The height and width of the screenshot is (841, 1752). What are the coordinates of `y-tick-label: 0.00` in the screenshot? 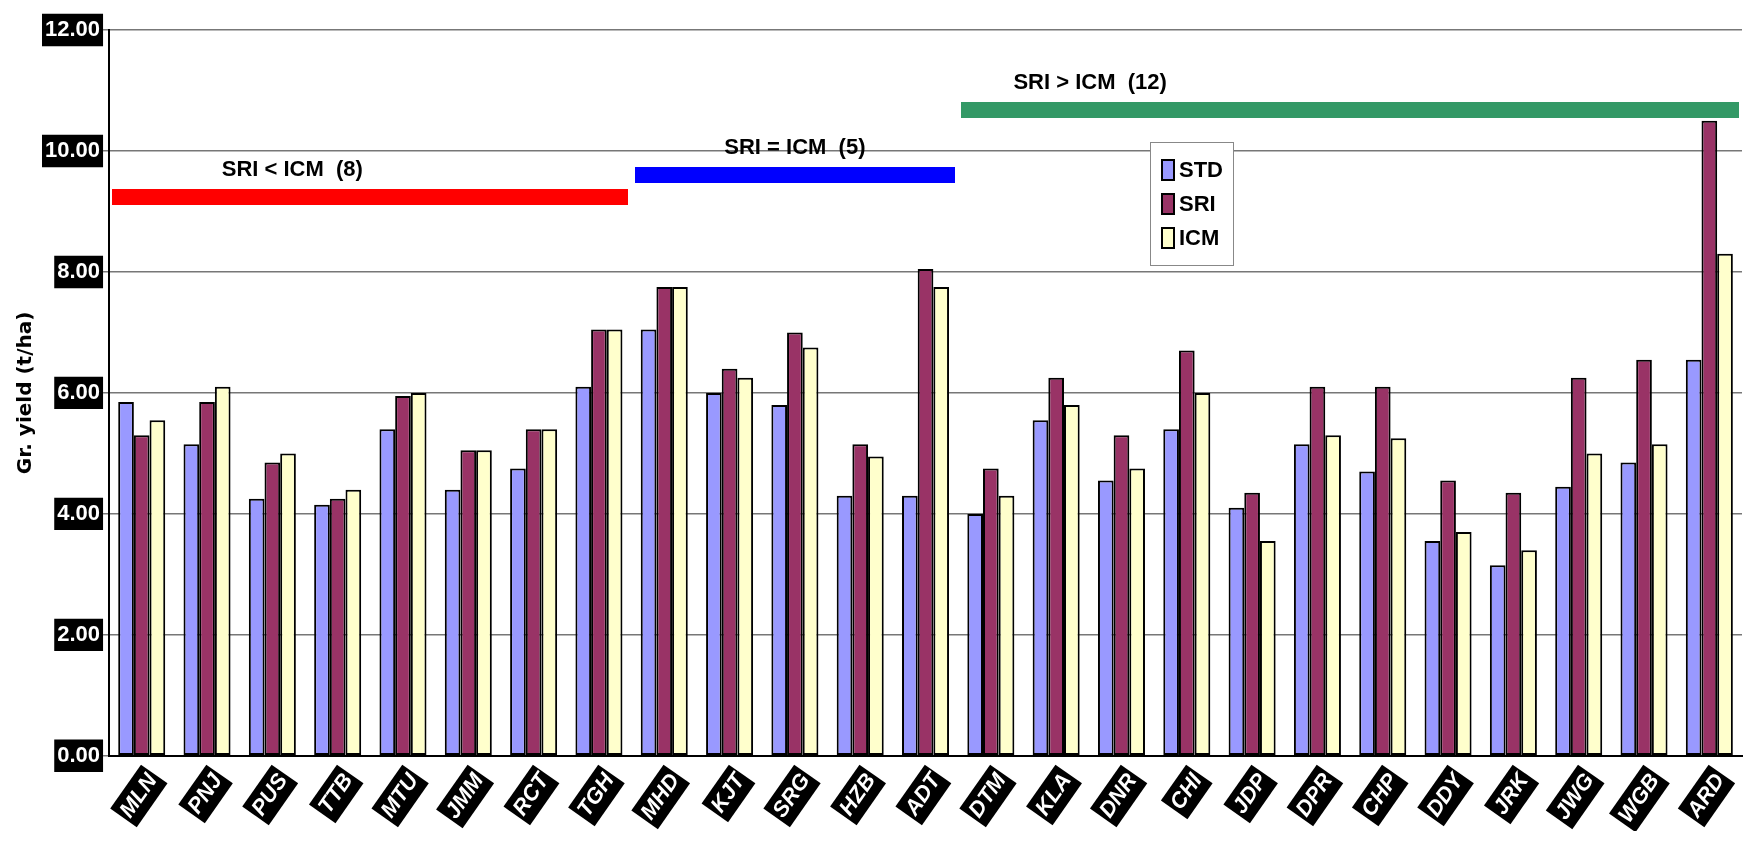 It's located at (79, 754).